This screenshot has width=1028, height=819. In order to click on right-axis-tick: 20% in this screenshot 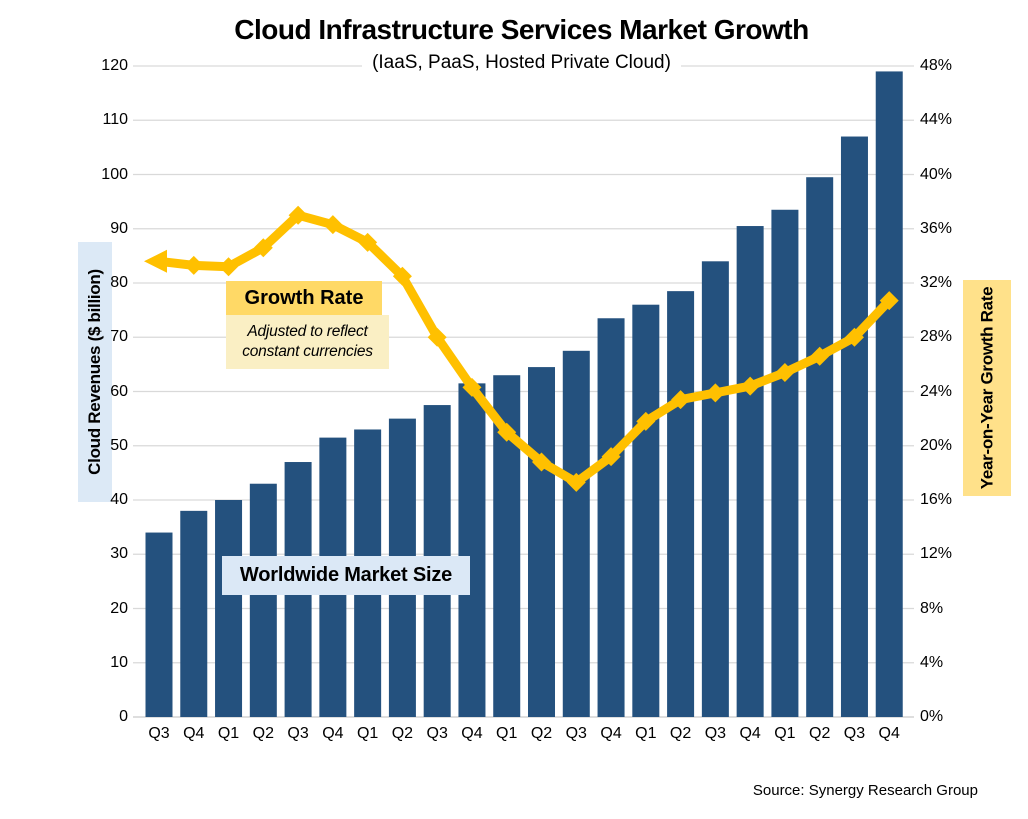, I will do `click(936, 445)`.